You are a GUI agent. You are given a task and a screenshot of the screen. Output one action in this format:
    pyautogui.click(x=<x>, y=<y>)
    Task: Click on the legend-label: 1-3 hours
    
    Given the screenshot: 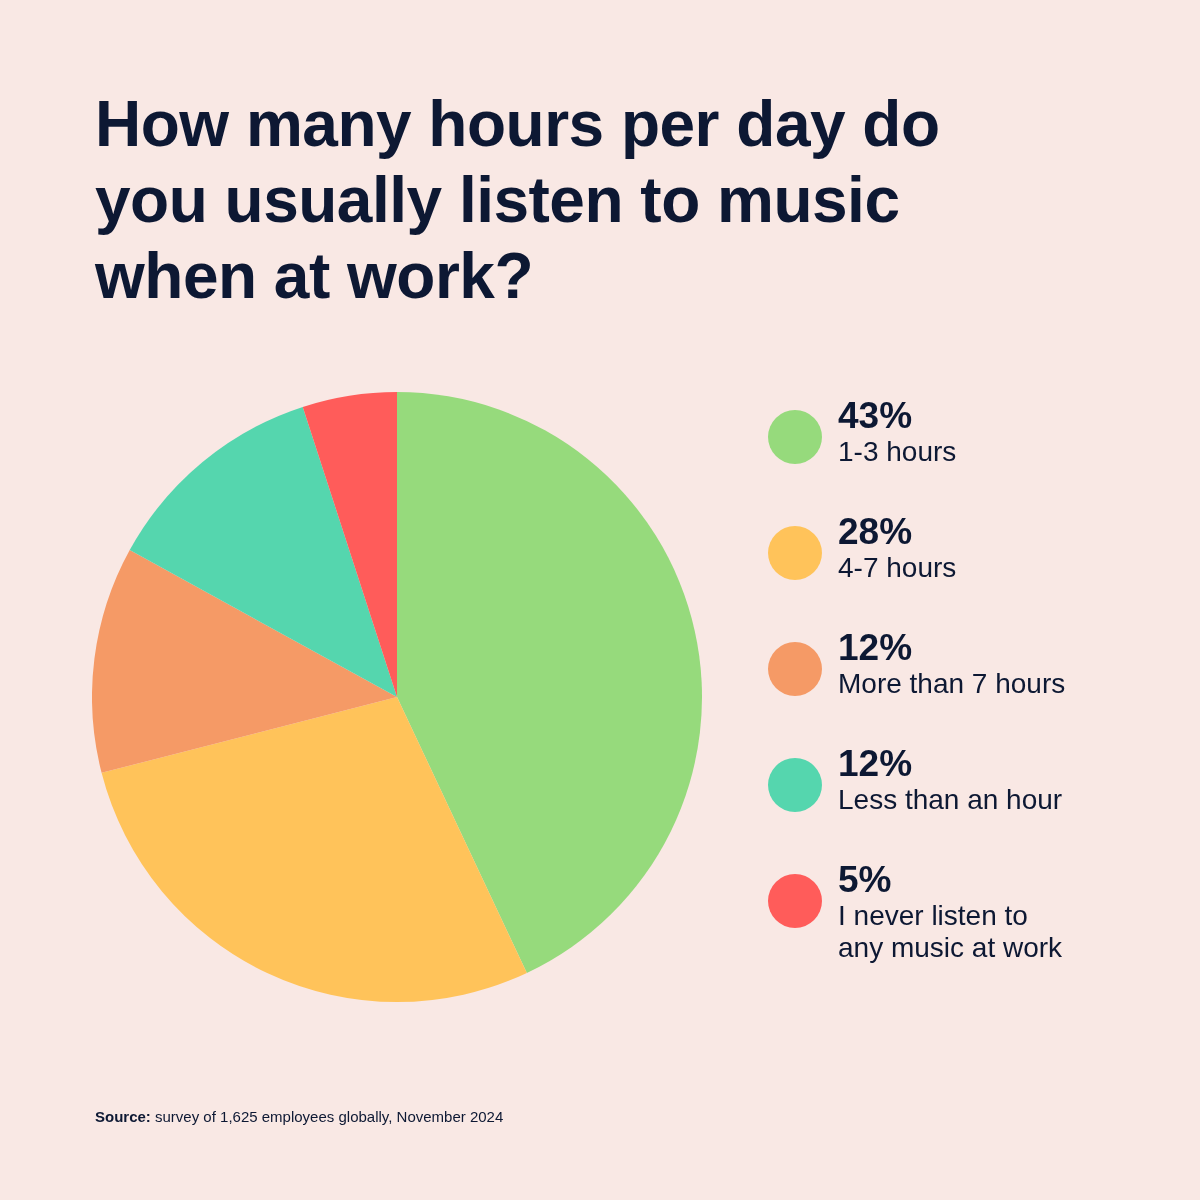 What is the action you would take?
    pyautogui.click(x=897, y=452)
    